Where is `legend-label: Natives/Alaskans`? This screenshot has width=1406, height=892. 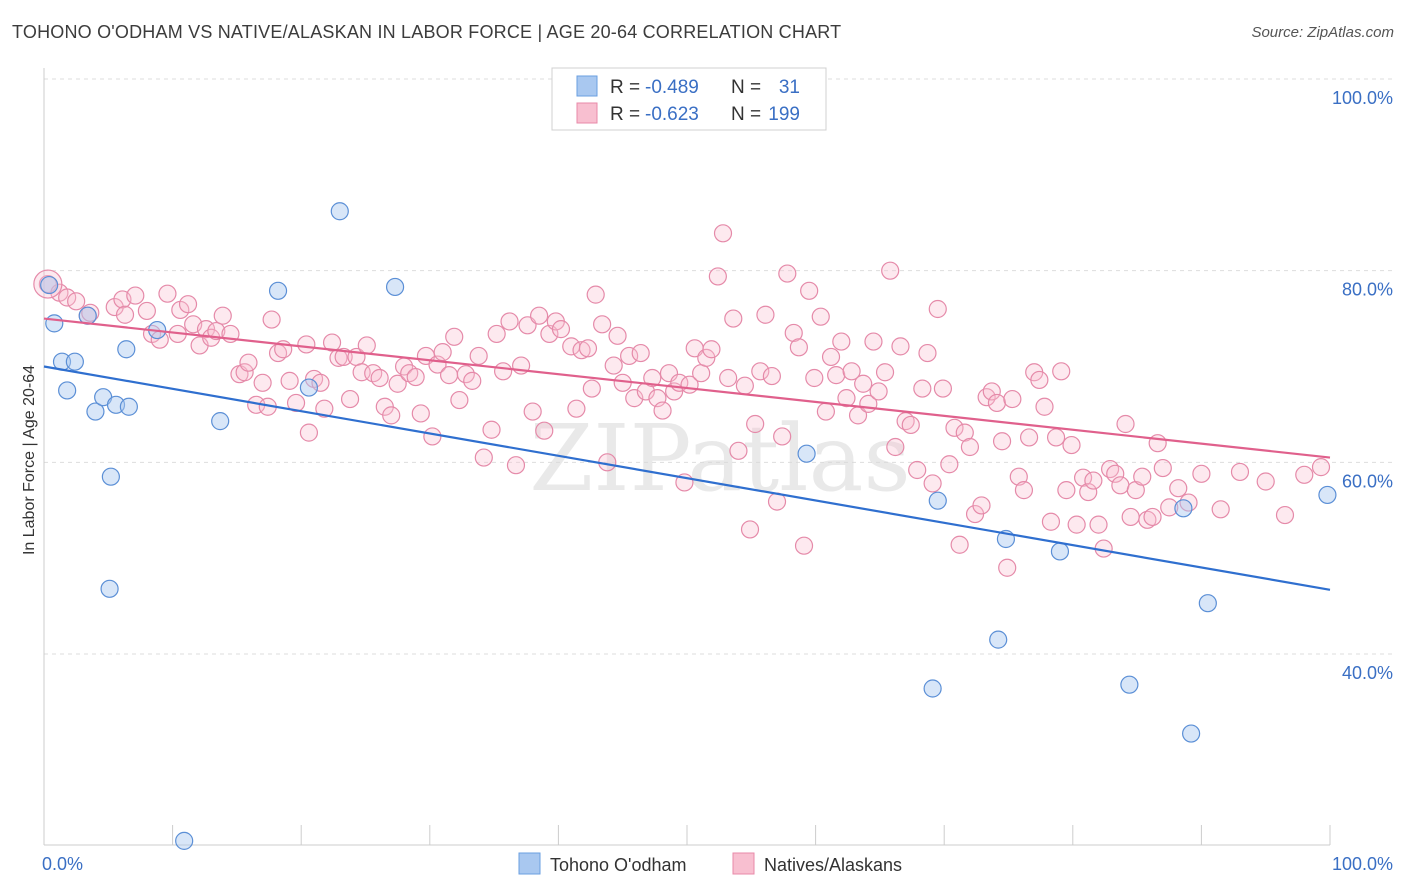 legend-label: Natives/Alaskans is located at coordinates (833, 865).